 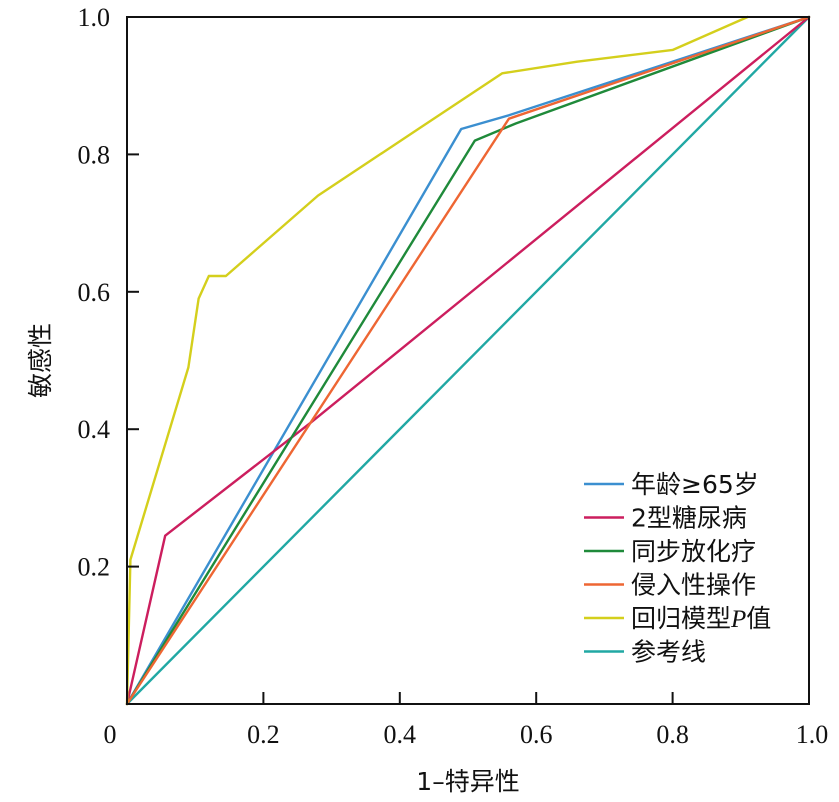 I want to click on legend-label-5: 参考线, so click(x=668, y=652).